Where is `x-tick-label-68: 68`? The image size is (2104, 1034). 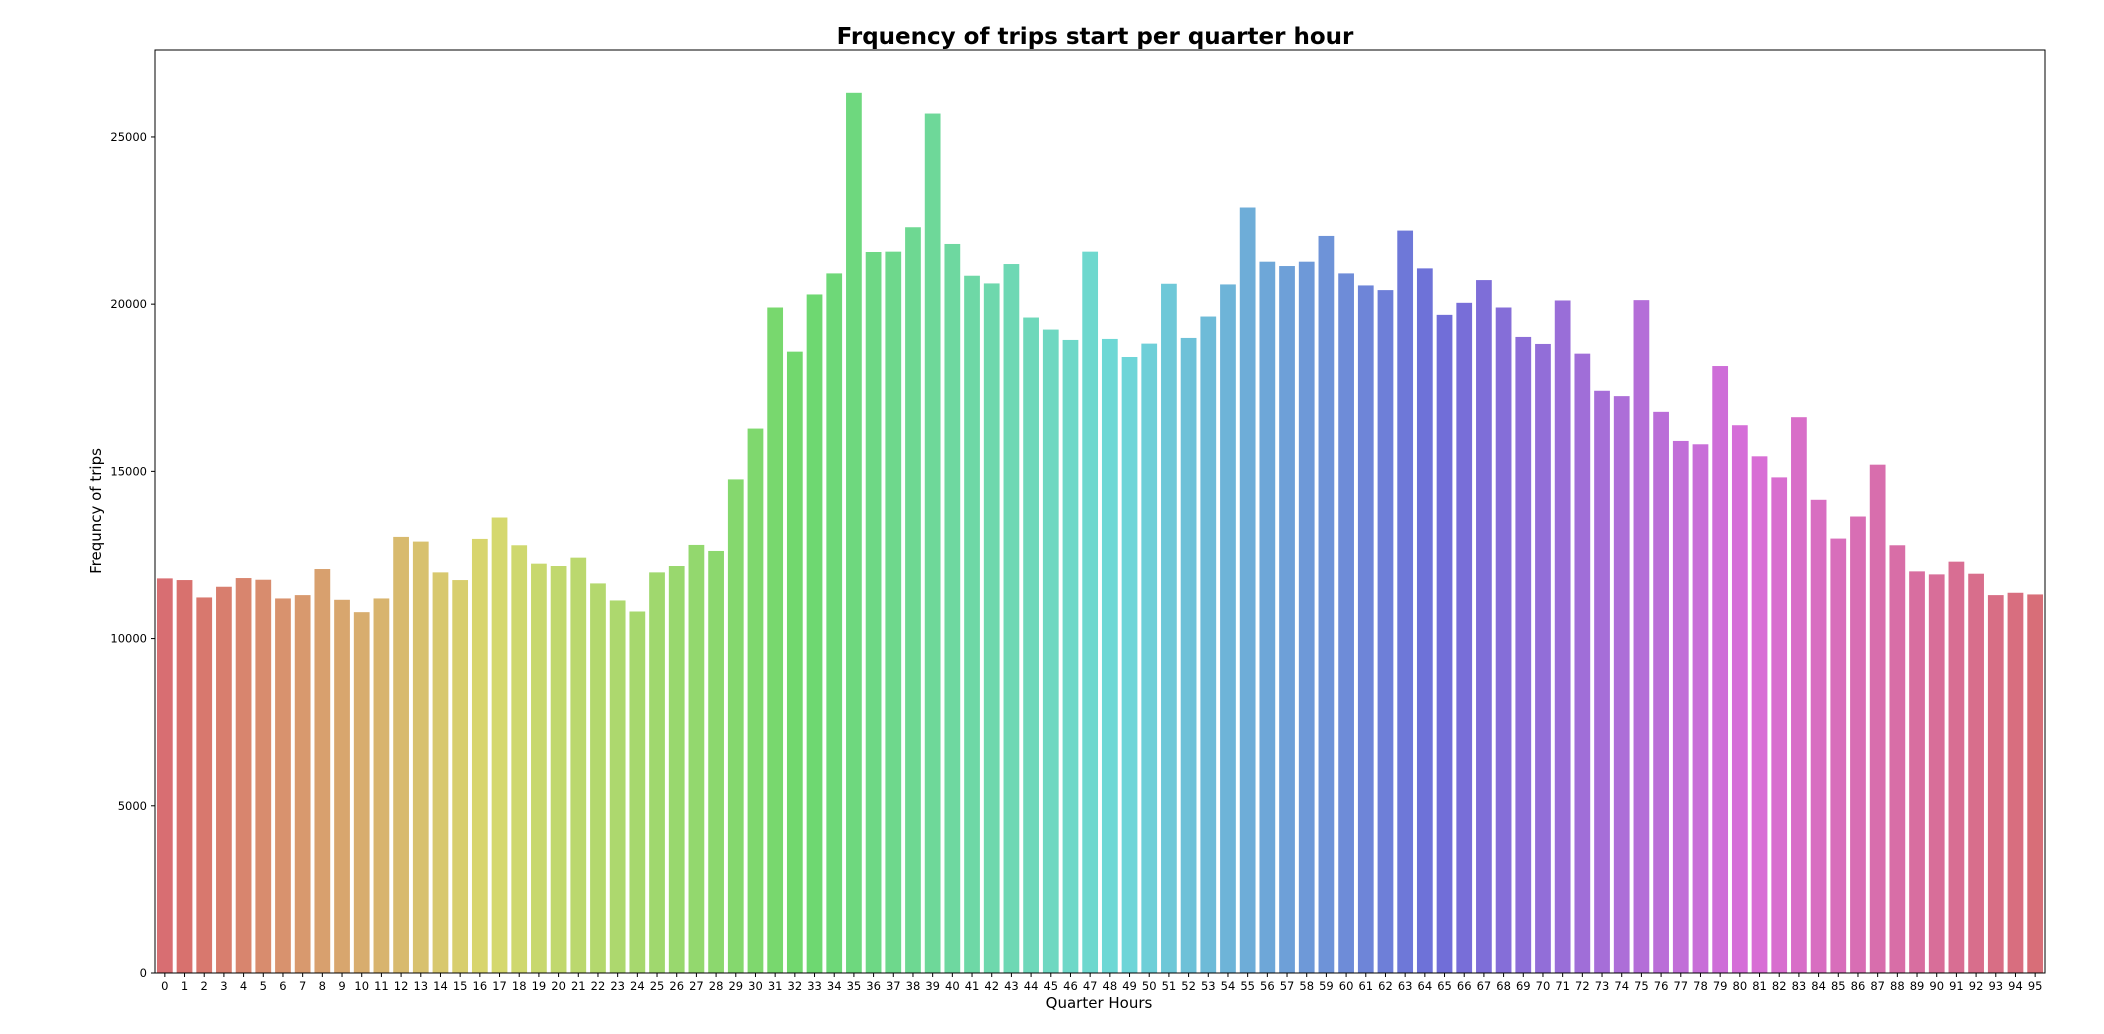
x-tick-label-68: 68 is located at coordinates (1503, 986).